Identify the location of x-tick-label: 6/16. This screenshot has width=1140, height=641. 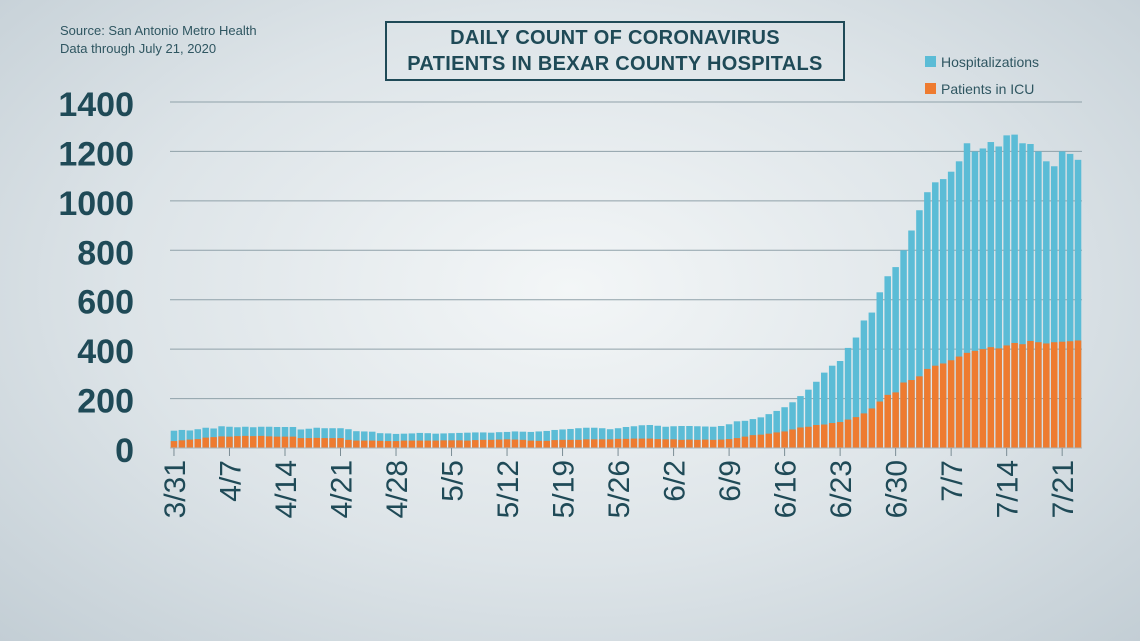
(786, 489).